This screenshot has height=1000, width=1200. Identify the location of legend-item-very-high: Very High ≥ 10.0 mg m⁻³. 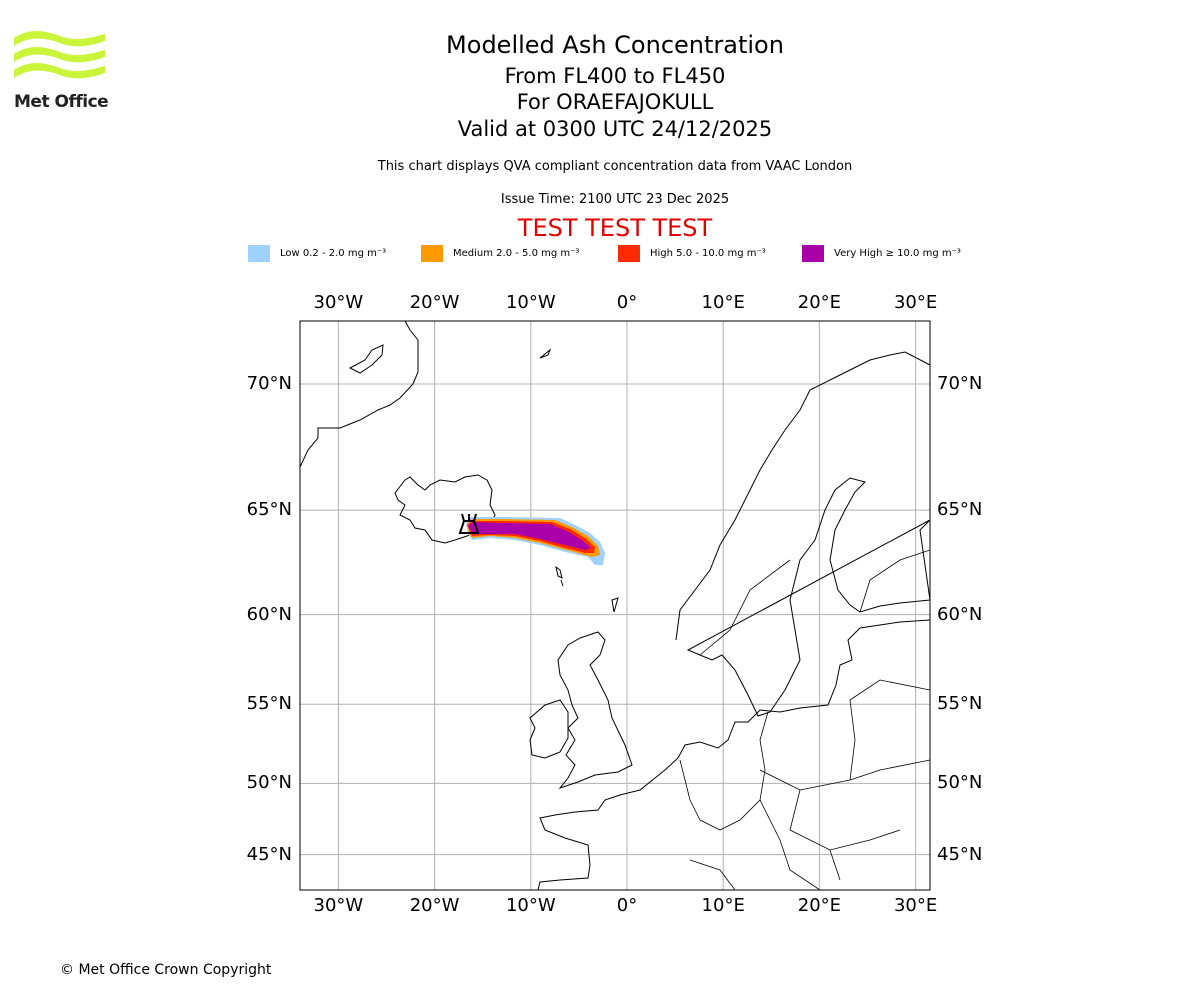
(881, 253).